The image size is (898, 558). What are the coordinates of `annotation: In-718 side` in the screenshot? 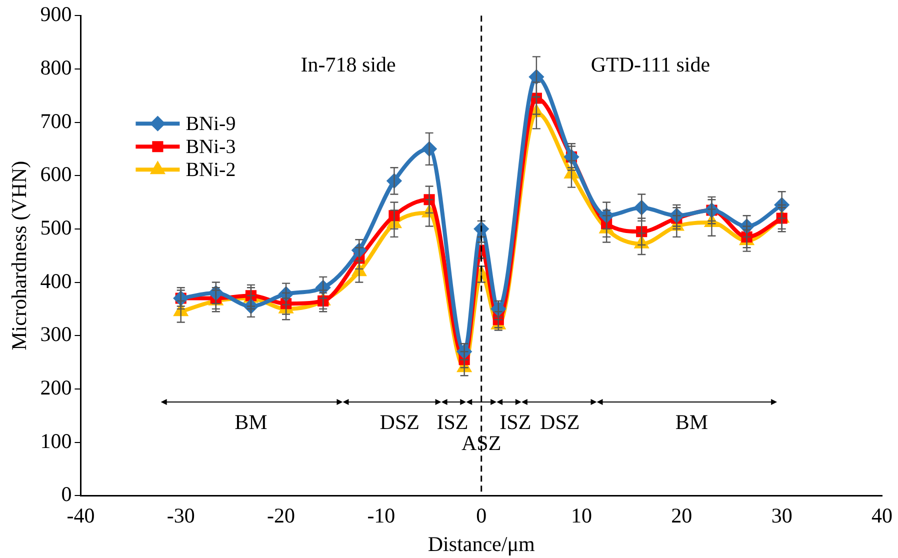 It's located at (348, 64).